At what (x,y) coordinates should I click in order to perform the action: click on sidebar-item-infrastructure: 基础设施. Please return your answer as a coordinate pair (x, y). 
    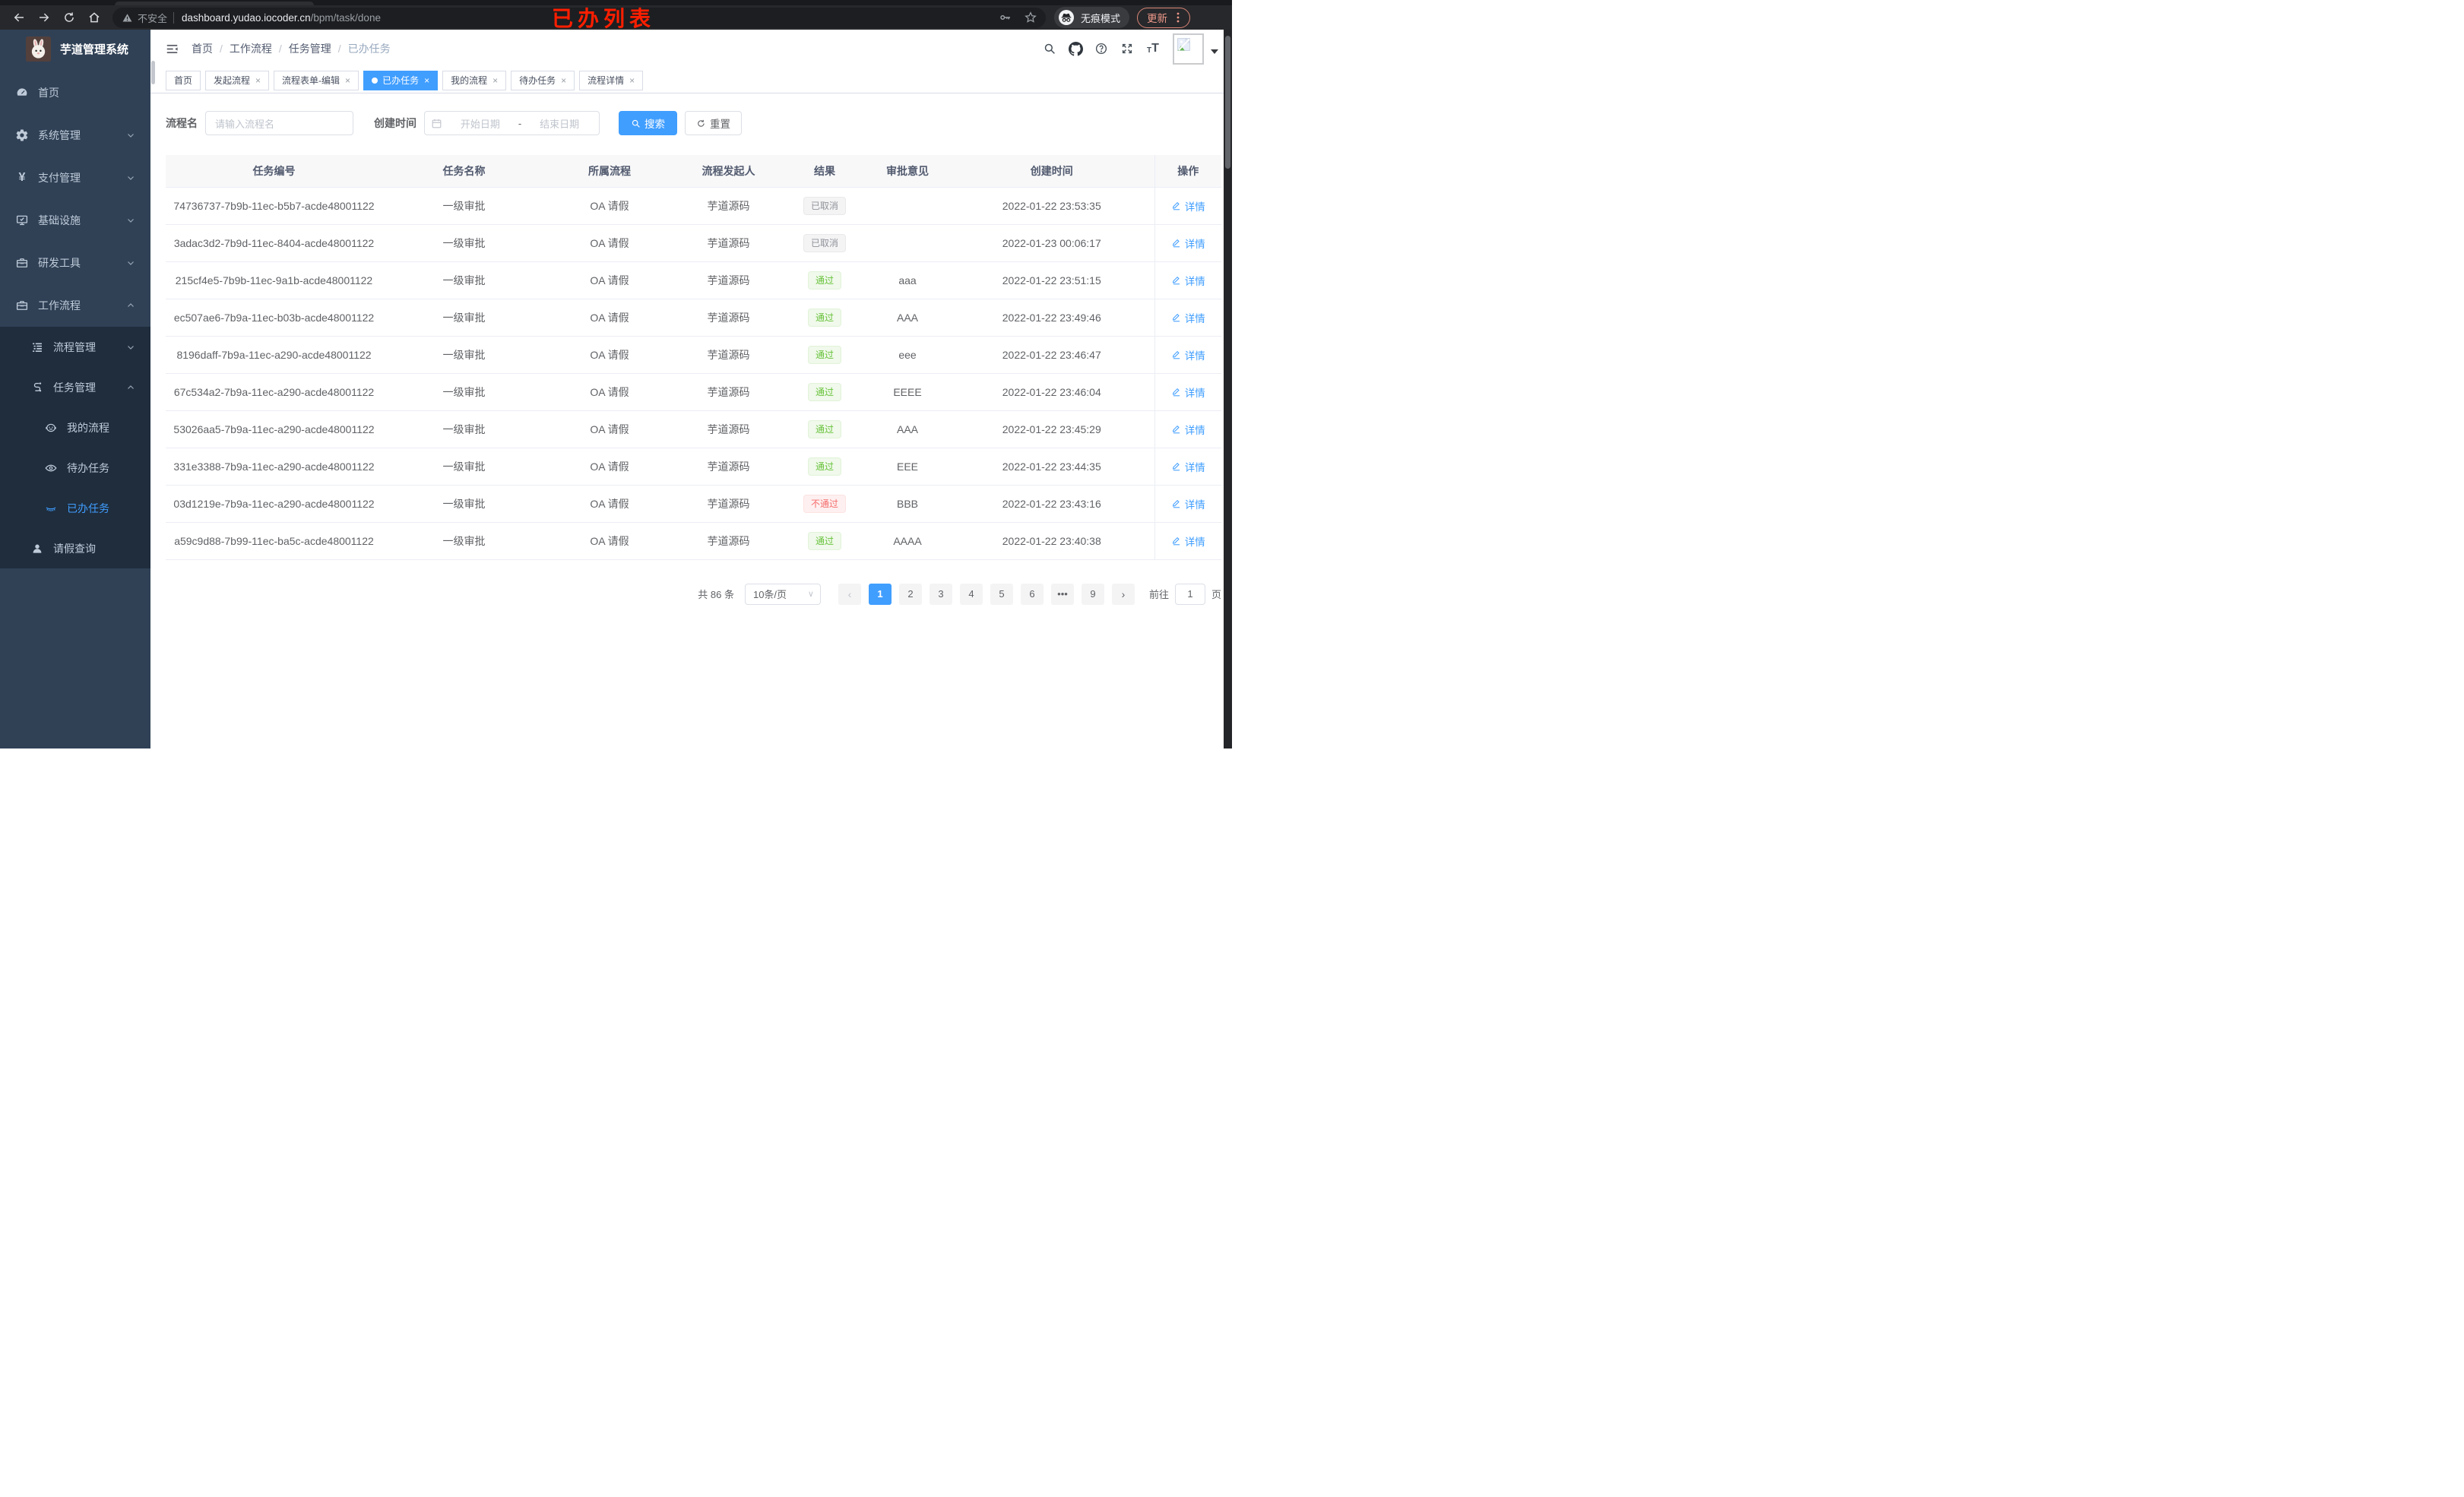
    Looking at the image, I should click on (75, 220).